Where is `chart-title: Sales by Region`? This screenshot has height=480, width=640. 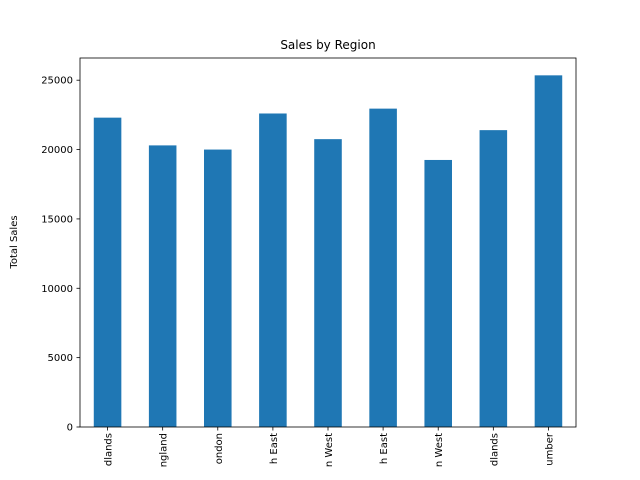
chart-title: Sales by Region is located at coordinates (327, 45).